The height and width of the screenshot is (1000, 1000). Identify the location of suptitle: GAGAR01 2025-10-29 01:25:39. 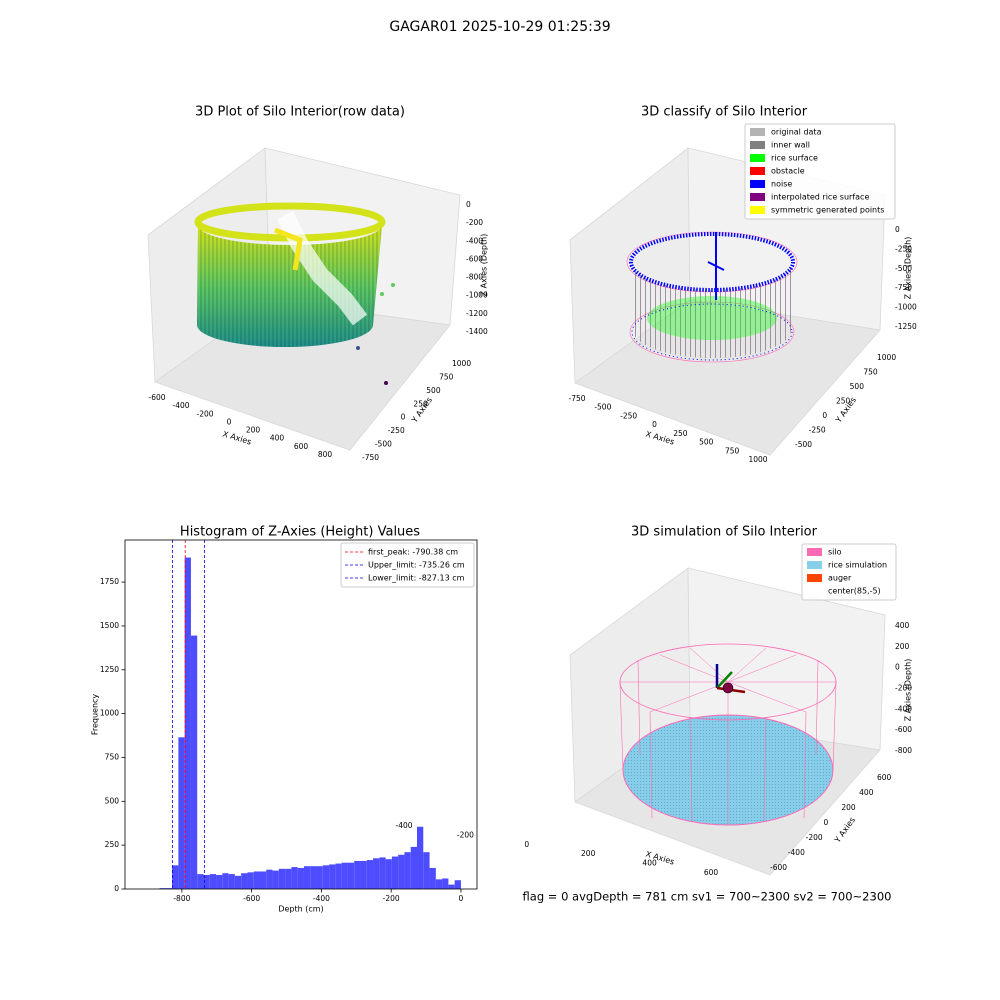
(499, 27).